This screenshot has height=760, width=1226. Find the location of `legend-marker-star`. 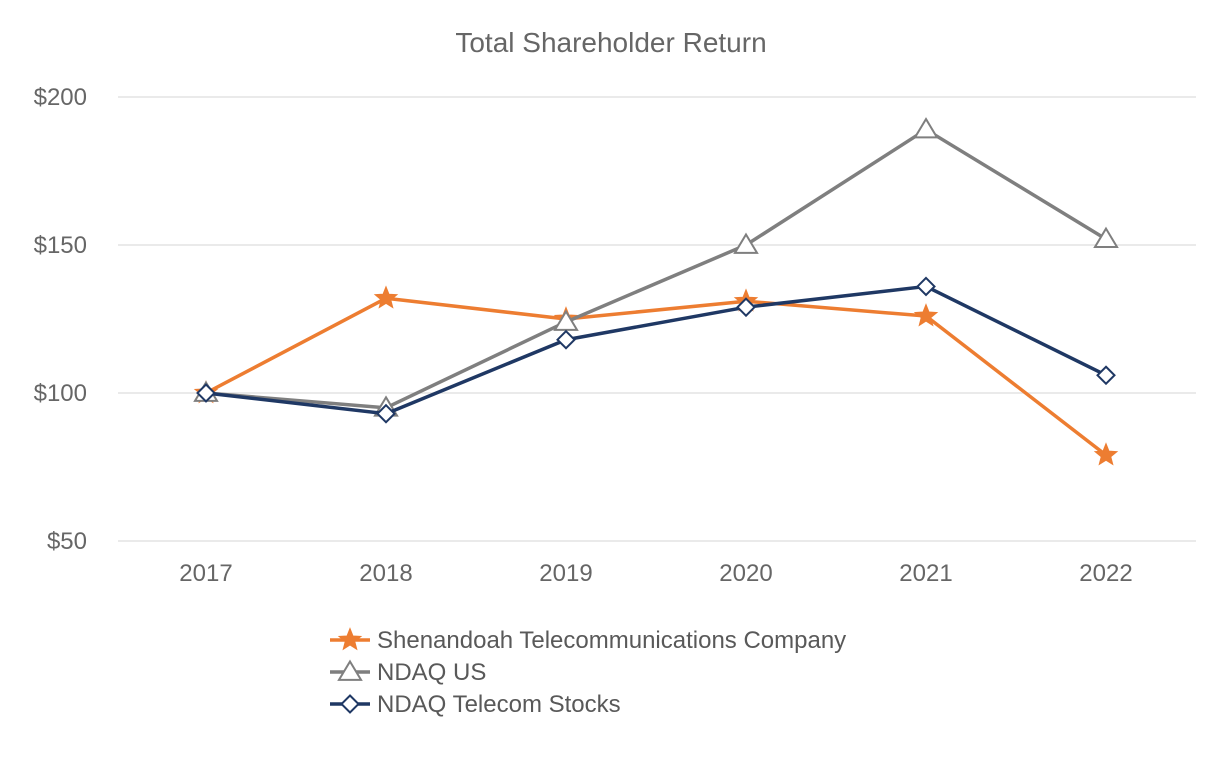

legend-marker-star is located at coordinates (350, 639).